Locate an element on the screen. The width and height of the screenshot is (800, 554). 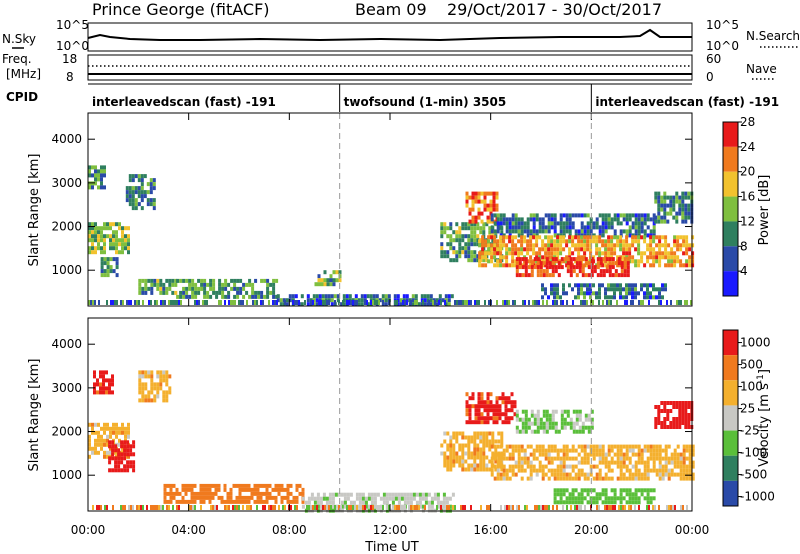
cpid-segment-label: interleavedscan (fast) -191 is located at coordinates (184, 102).